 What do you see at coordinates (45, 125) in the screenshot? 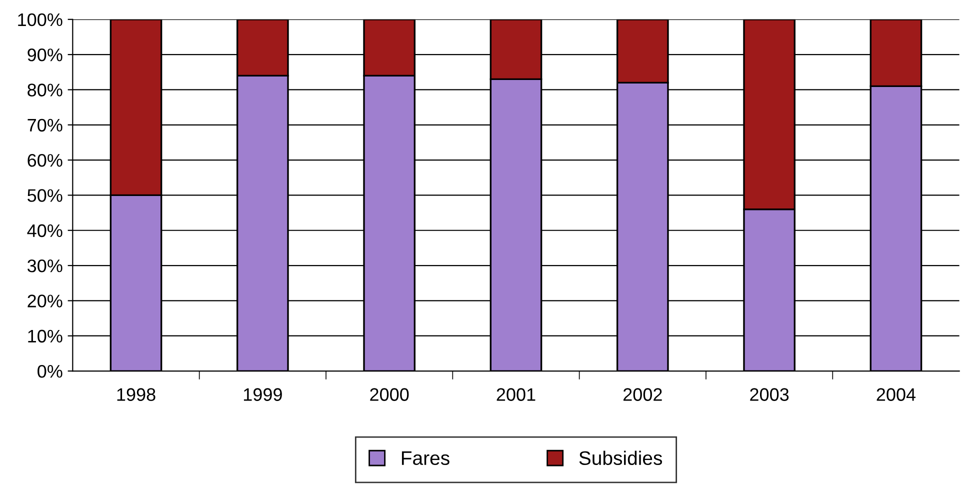
I see `y-tick-label: 70%` at bounding box center [45, 125].